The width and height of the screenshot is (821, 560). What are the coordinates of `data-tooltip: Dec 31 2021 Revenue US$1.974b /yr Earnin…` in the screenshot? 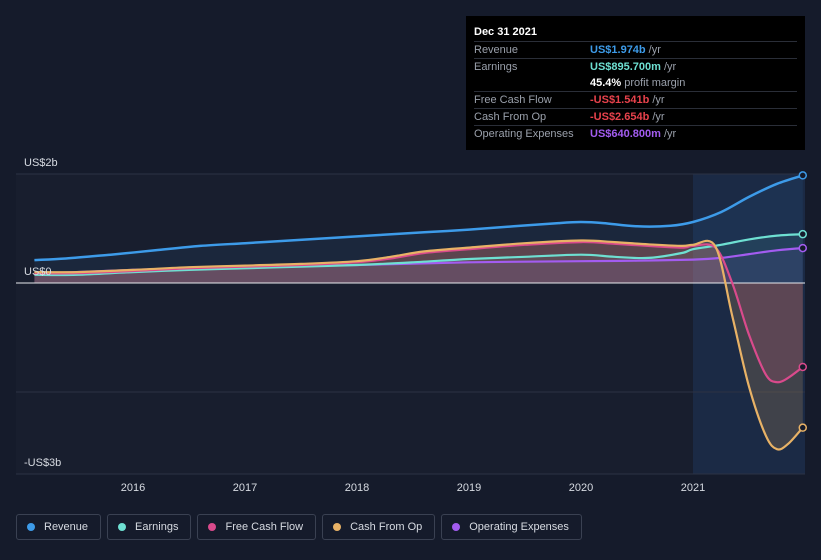 It's located at (635, 83).